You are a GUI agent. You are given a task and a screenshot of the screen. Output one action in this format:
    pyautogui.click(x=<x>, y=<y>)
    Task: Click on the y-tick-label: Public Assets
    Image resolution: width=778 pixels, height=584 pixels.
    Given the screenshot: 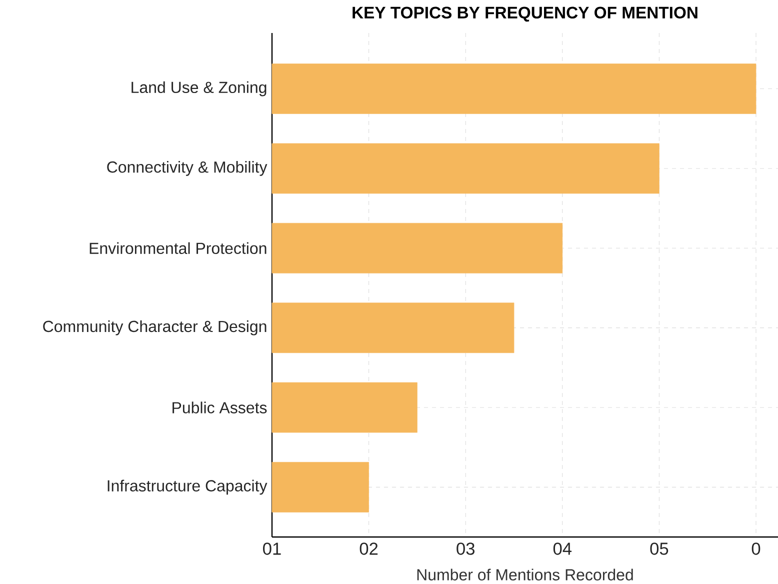 What is the action you would take?
    pyautogui.click(x=219, y=408)
    